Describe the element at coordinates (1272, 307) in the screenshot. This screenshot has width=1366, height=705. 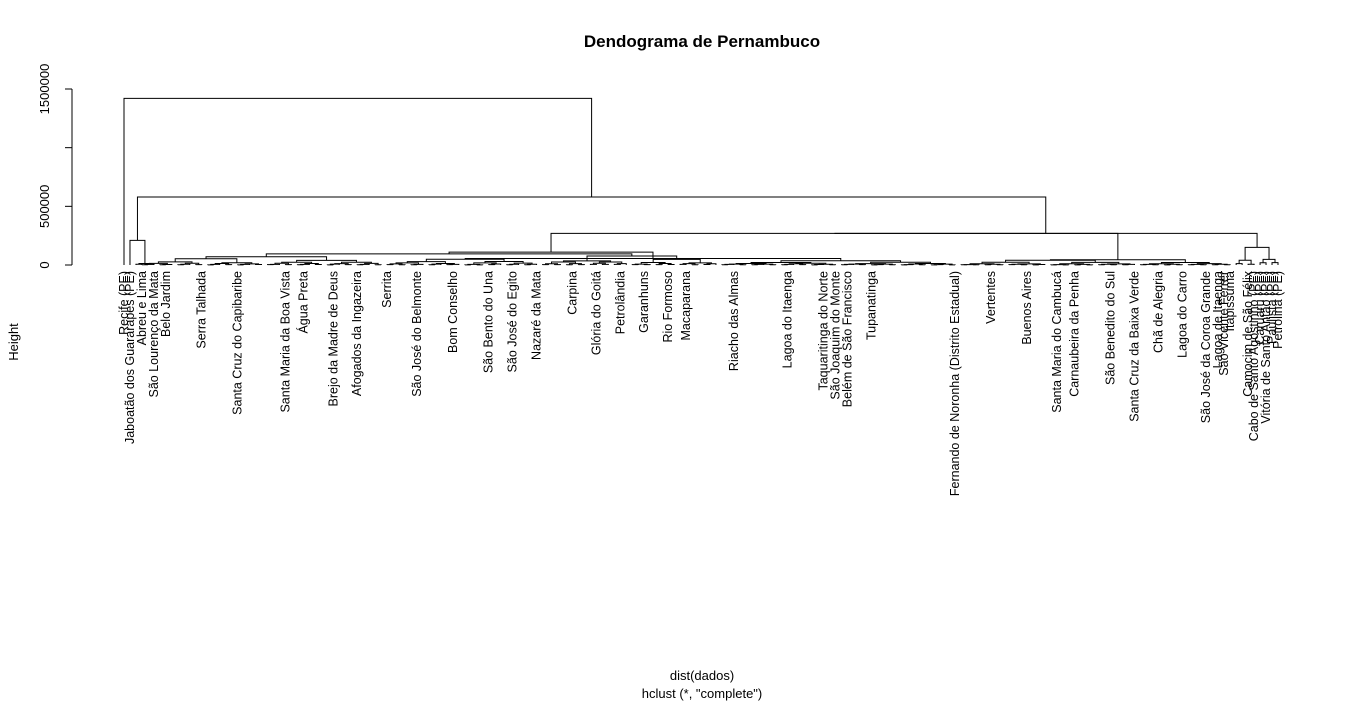
I see `leaf-label-46: Paulista (PE)` at that location.